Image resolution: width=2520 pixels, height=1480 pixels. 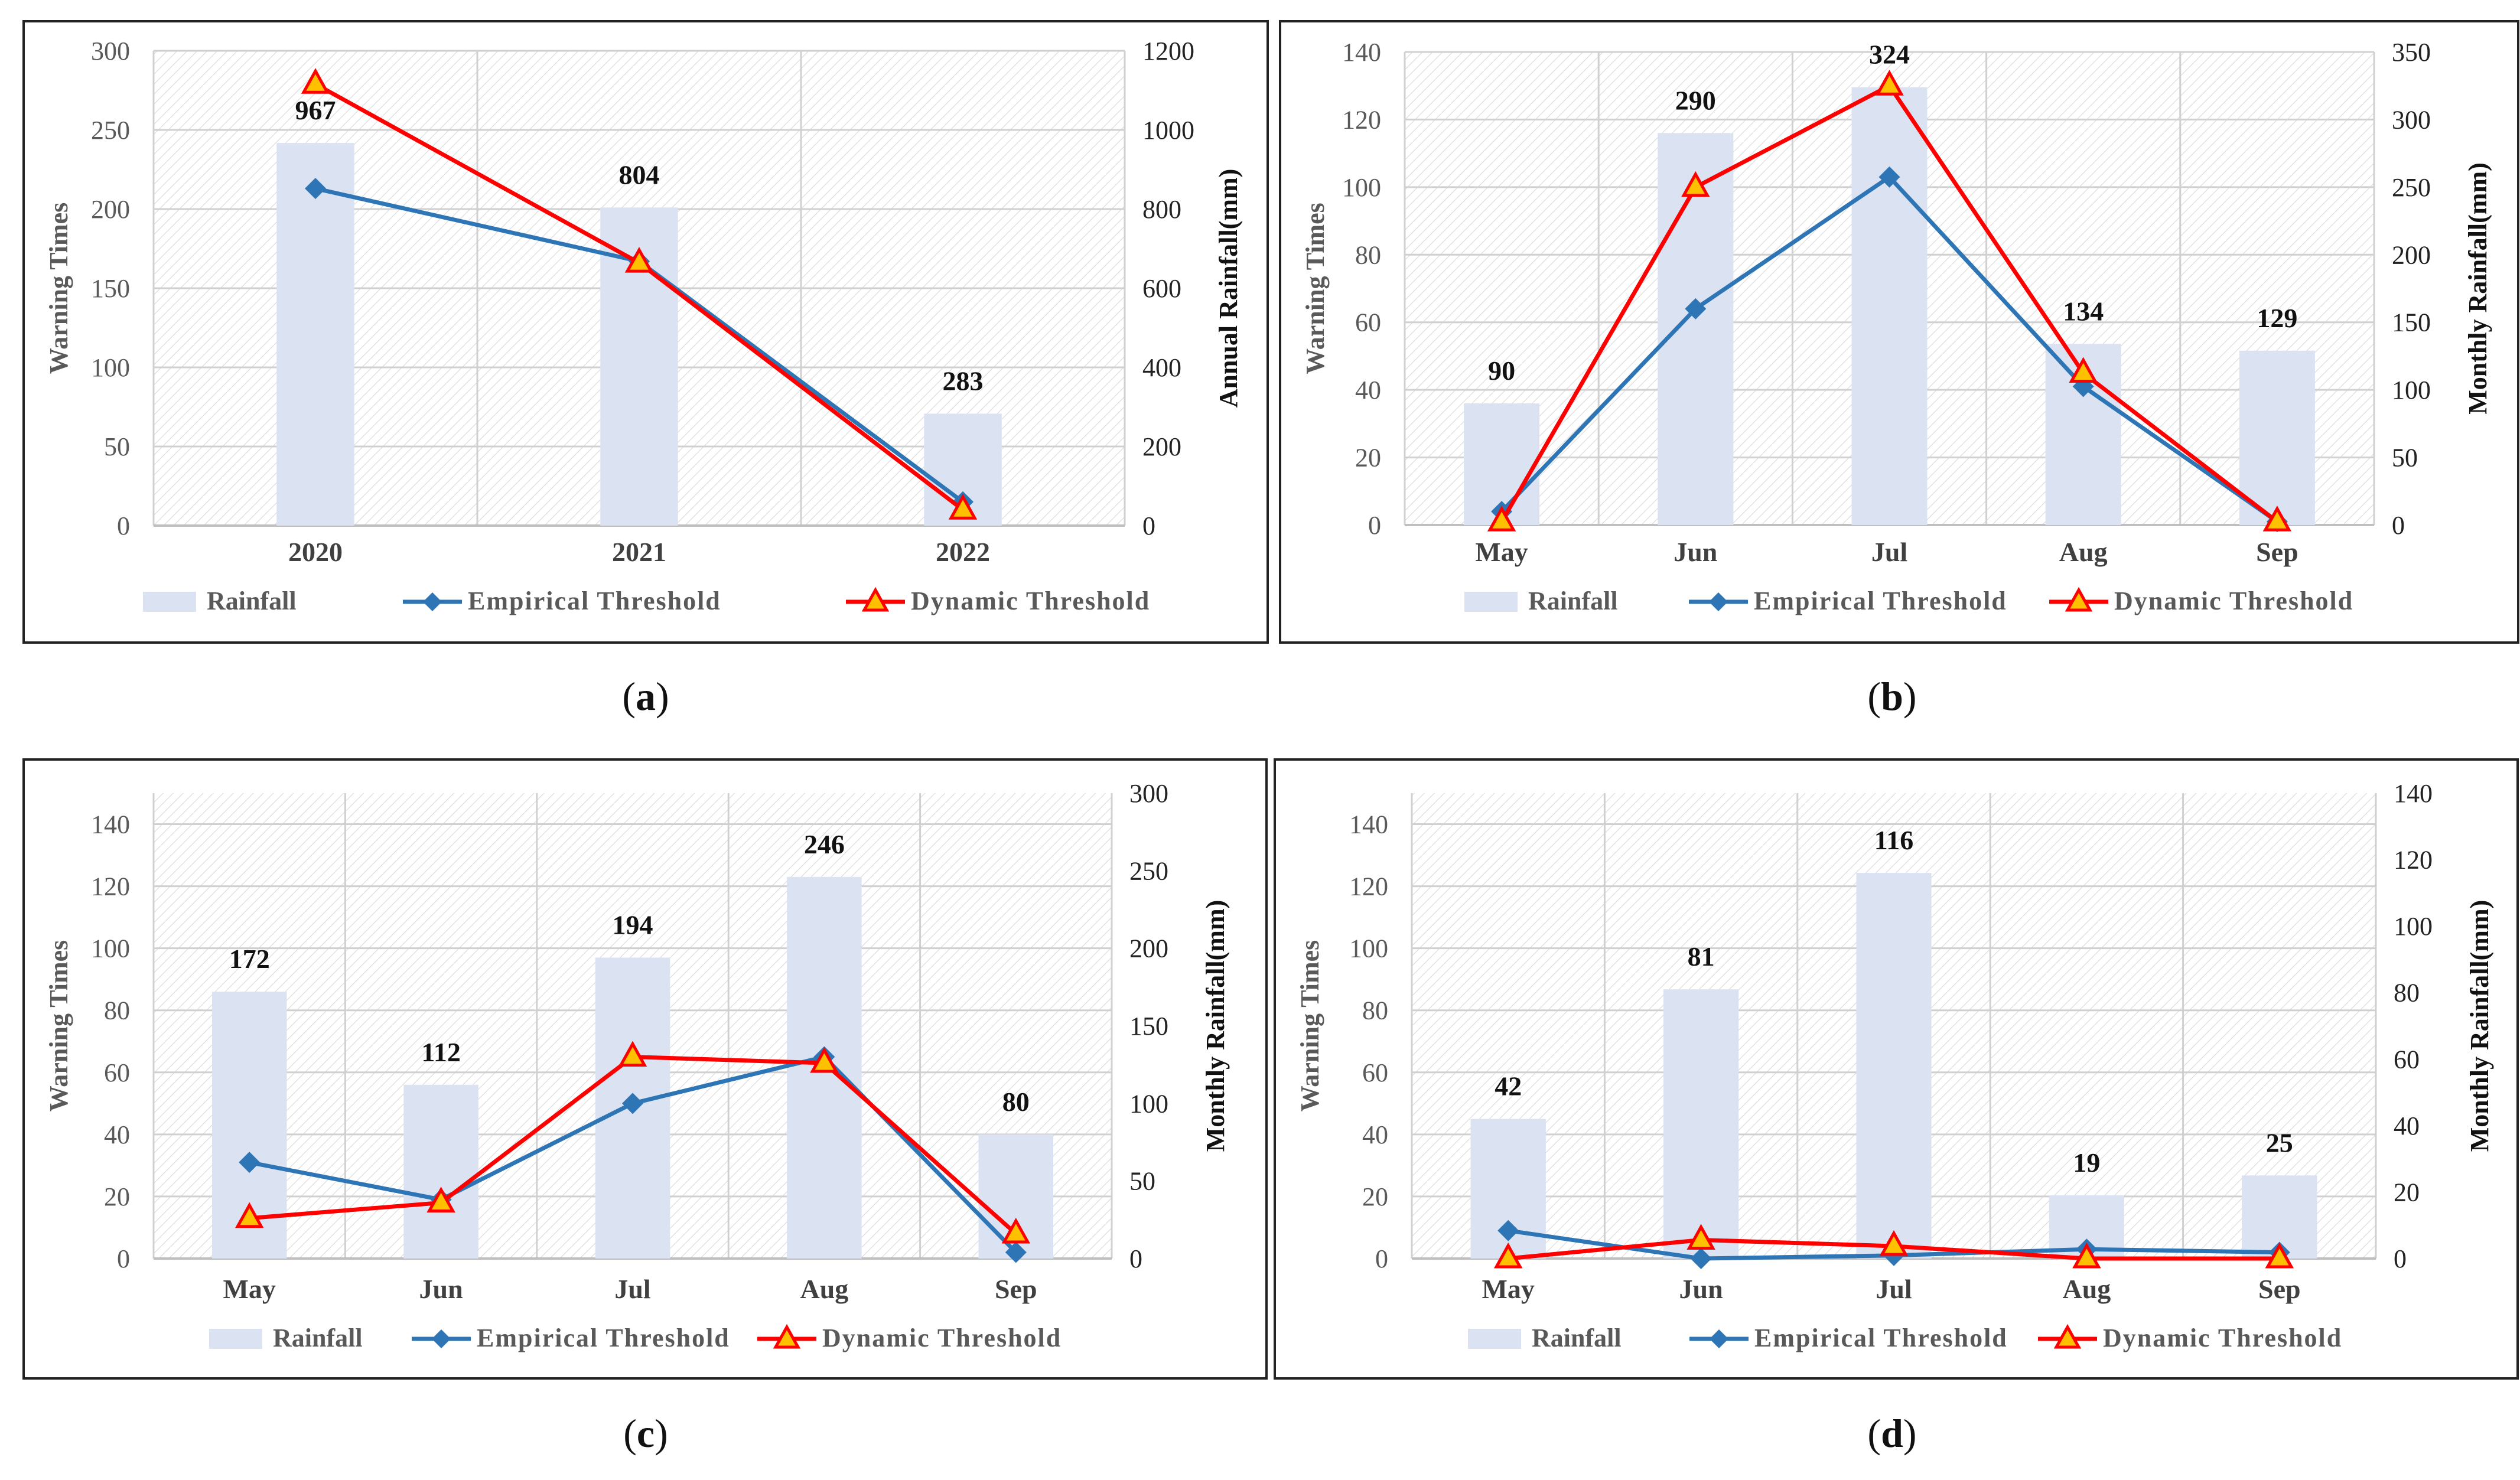 What do you see at coordinates (2086, 1289) in the screenshot?
I see `x-tick-label: Aug` at bounding box center [2086, 1289].